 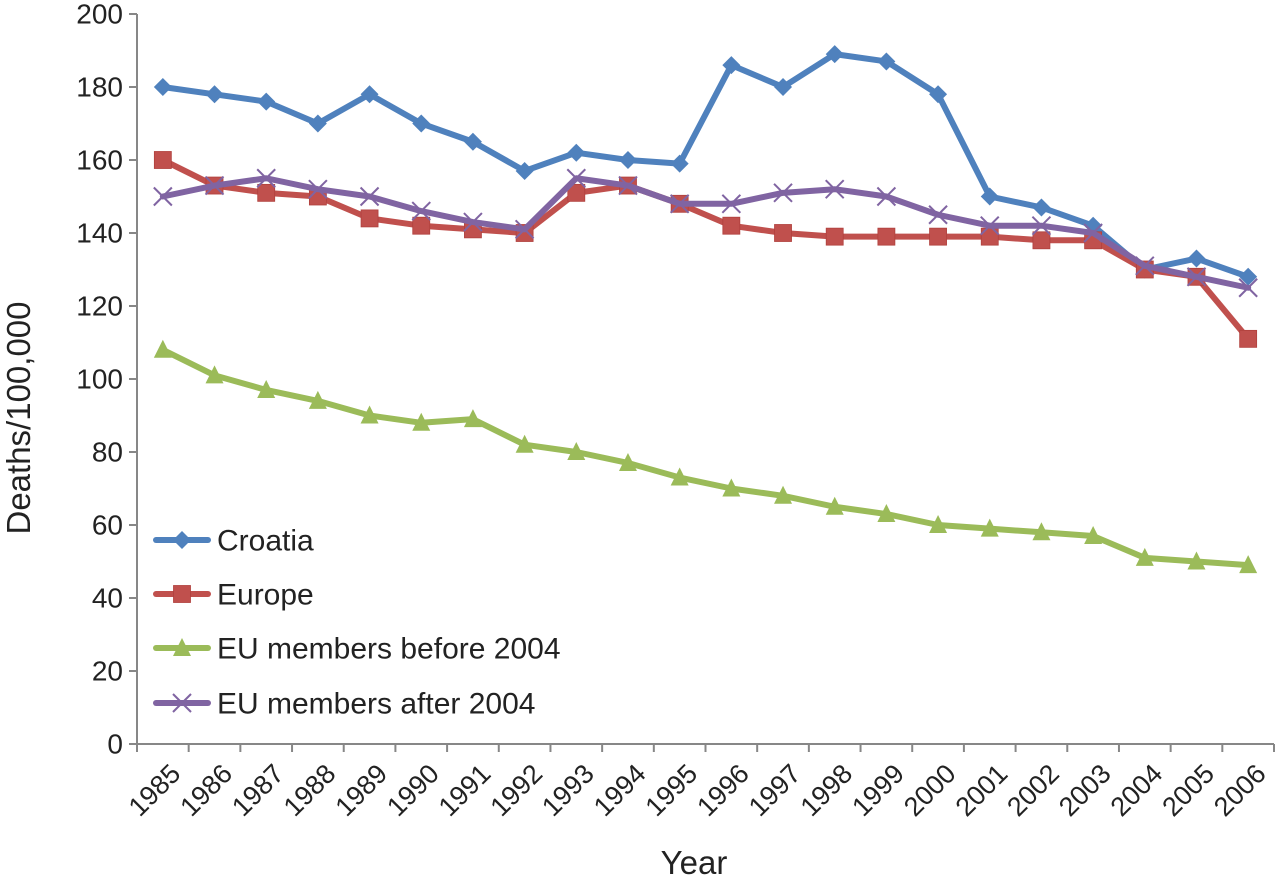 What do you see at coordinates (99, 87) in the screenshot?
I see `y-tick-label: 180` at bounding box center [99, 87].